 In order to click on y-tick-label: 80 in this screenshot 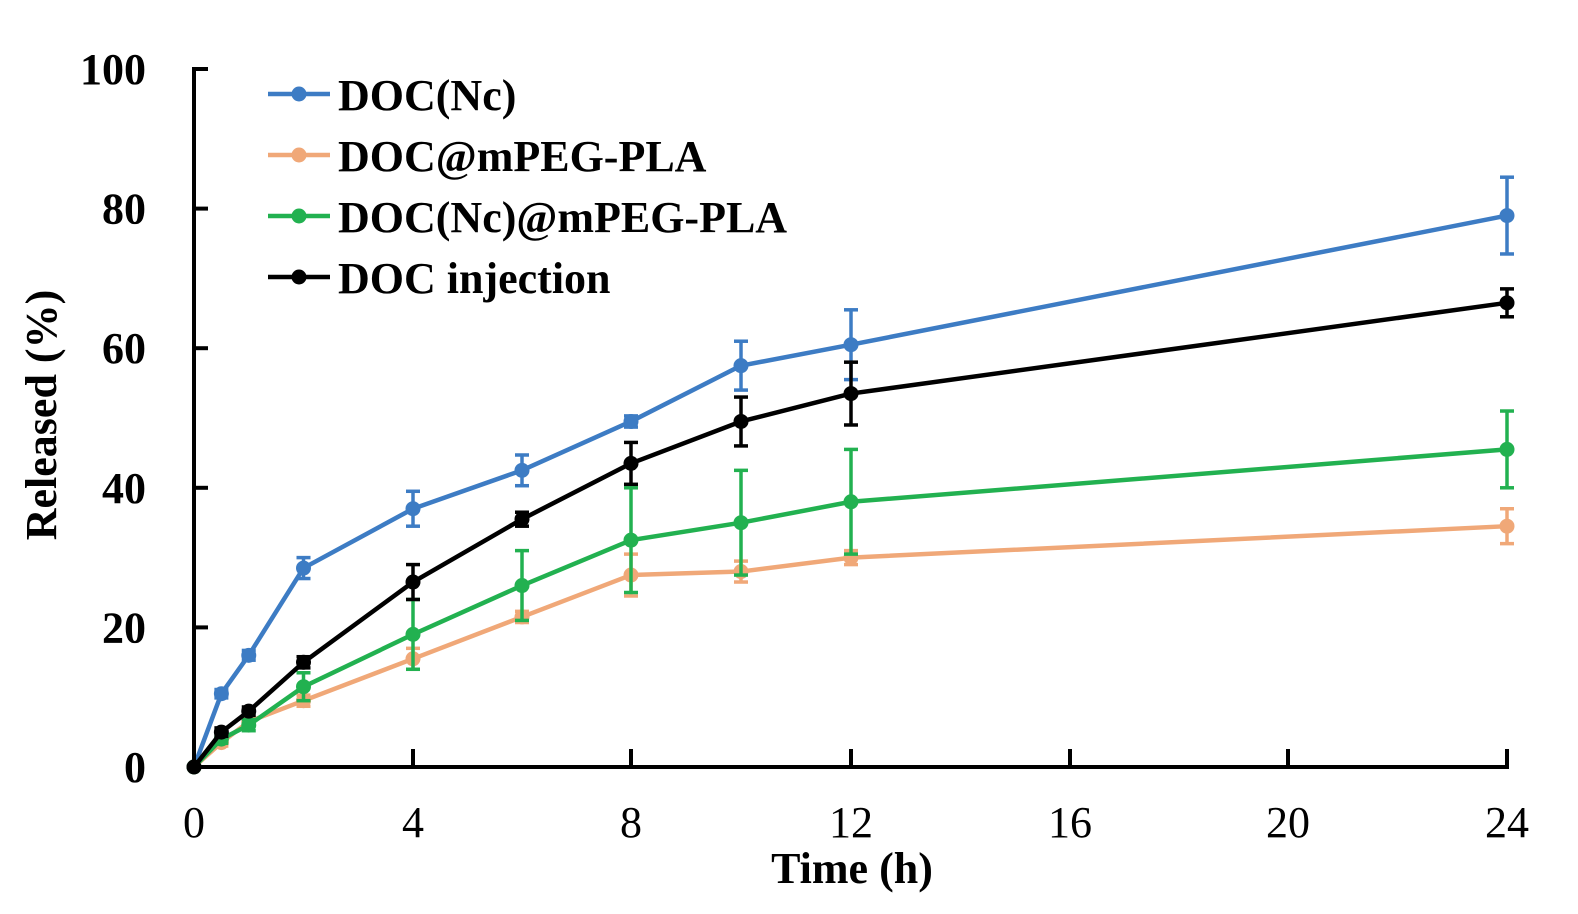, I will do `click(124, 209)`.